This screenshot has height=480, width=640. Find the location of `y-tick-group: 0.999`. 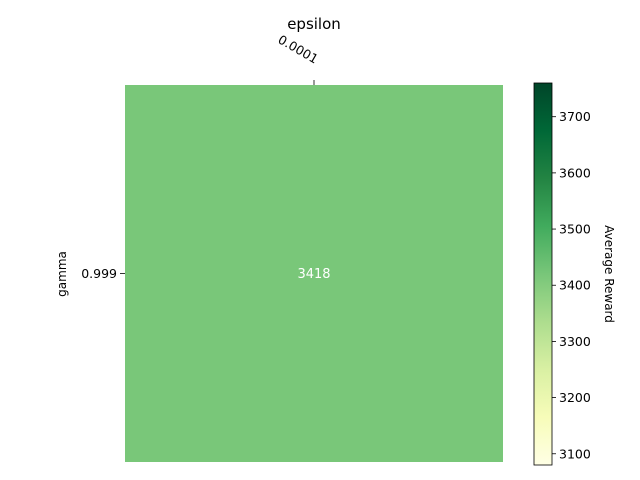

y-tick-group: 0.999 is located at coordinates (103, 273).